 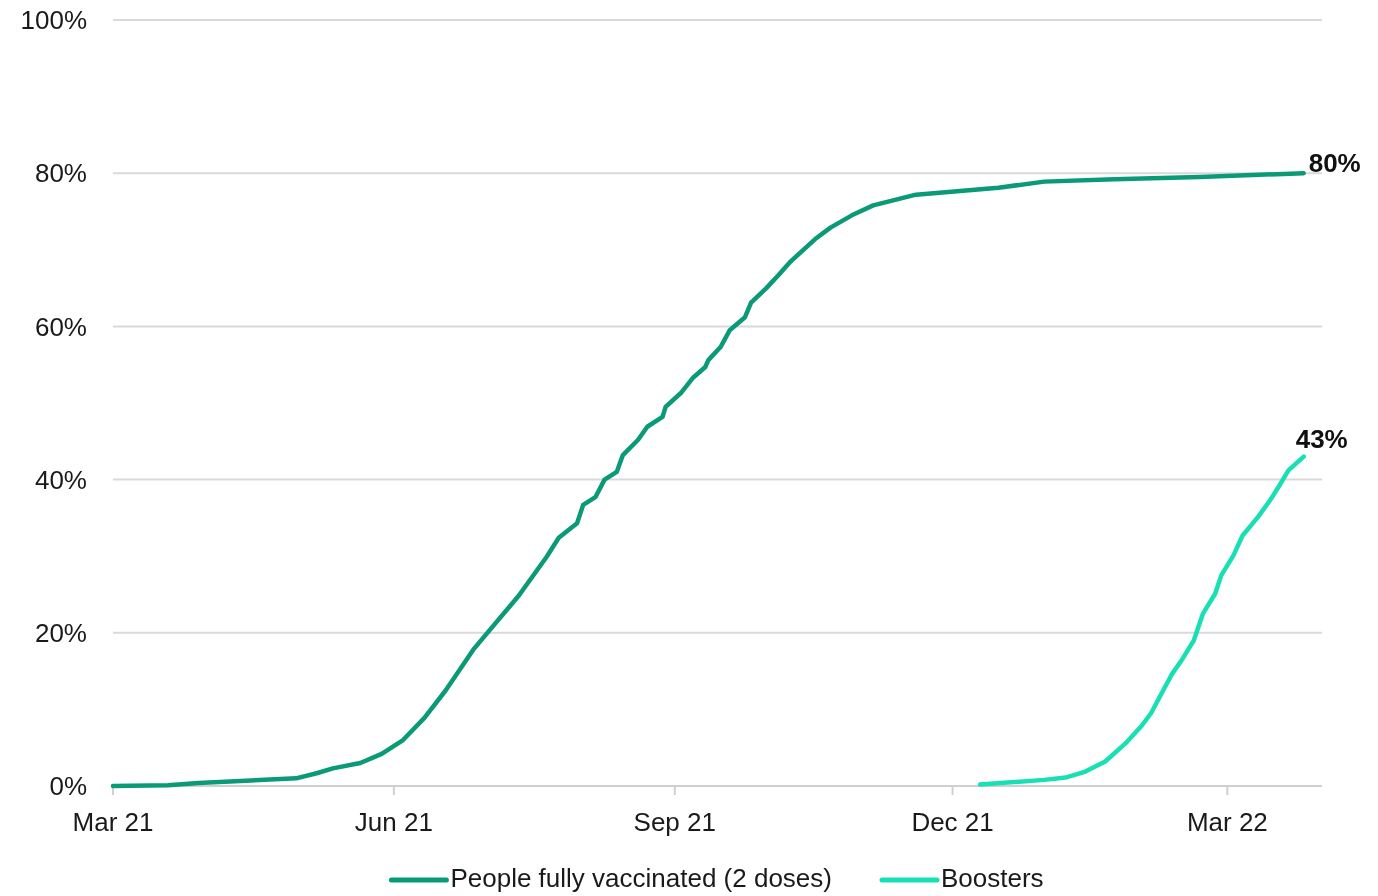 I want to click on y-tick-label: 60%, so click(x=60, y=326).